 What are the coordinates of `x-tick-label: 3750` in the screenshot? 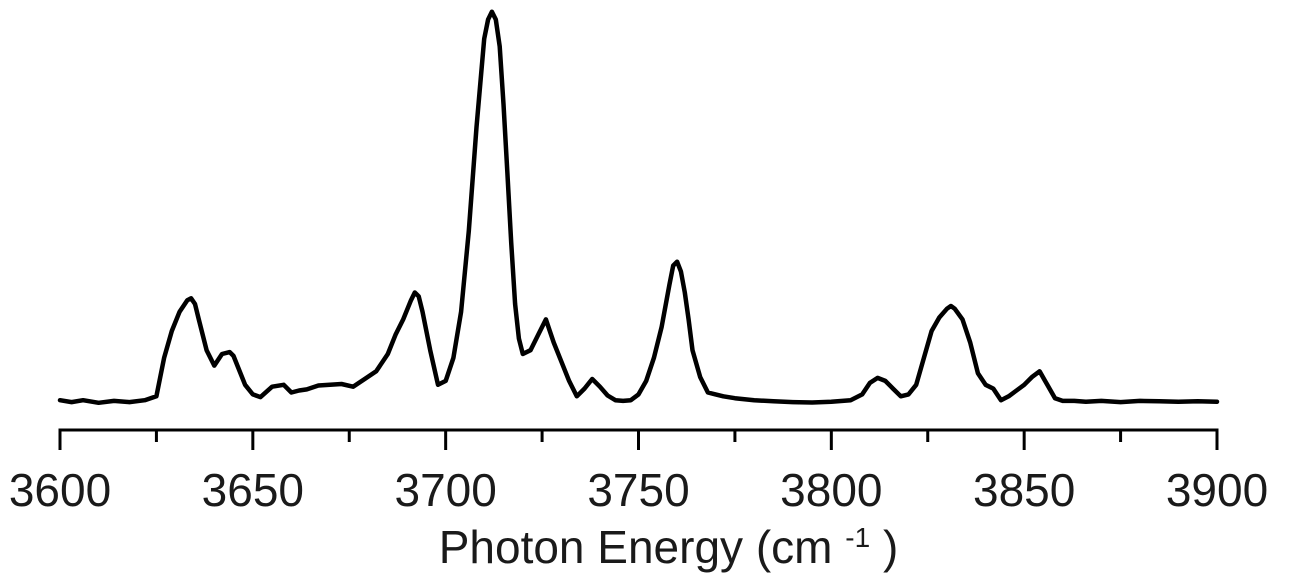 It's located at (638, 490).